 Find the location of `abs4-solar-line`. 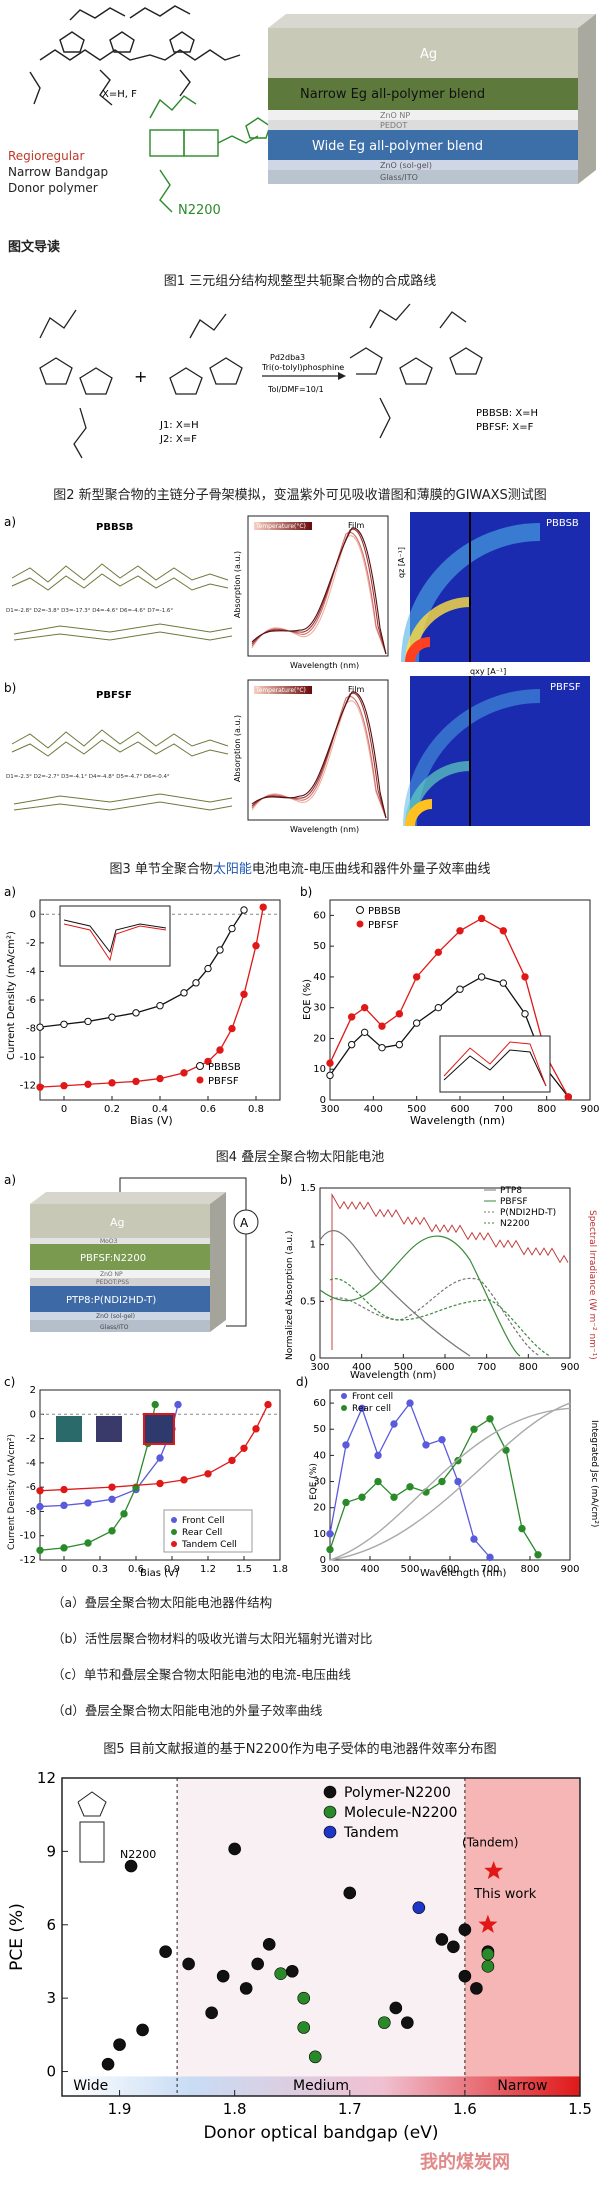

abs4-solar-line is located at coordinates (450, 1271).